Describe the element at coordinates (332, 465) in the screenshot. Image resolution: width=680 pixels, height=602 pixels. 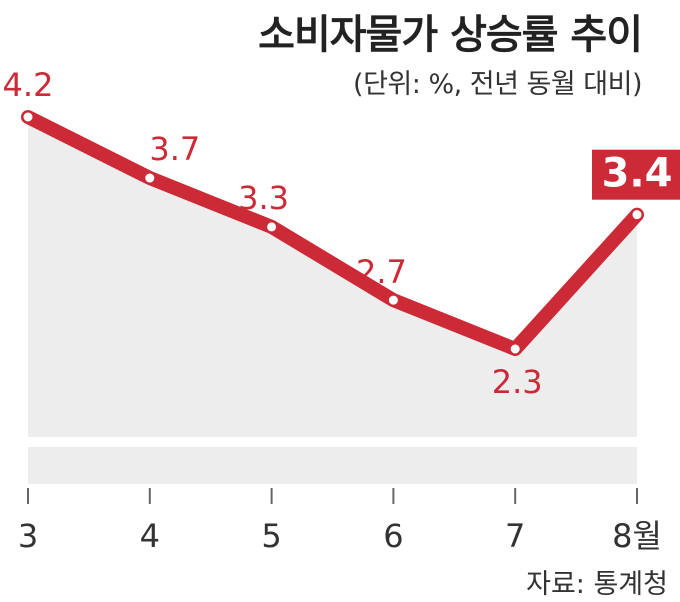
I see `baseline-band` at that location.